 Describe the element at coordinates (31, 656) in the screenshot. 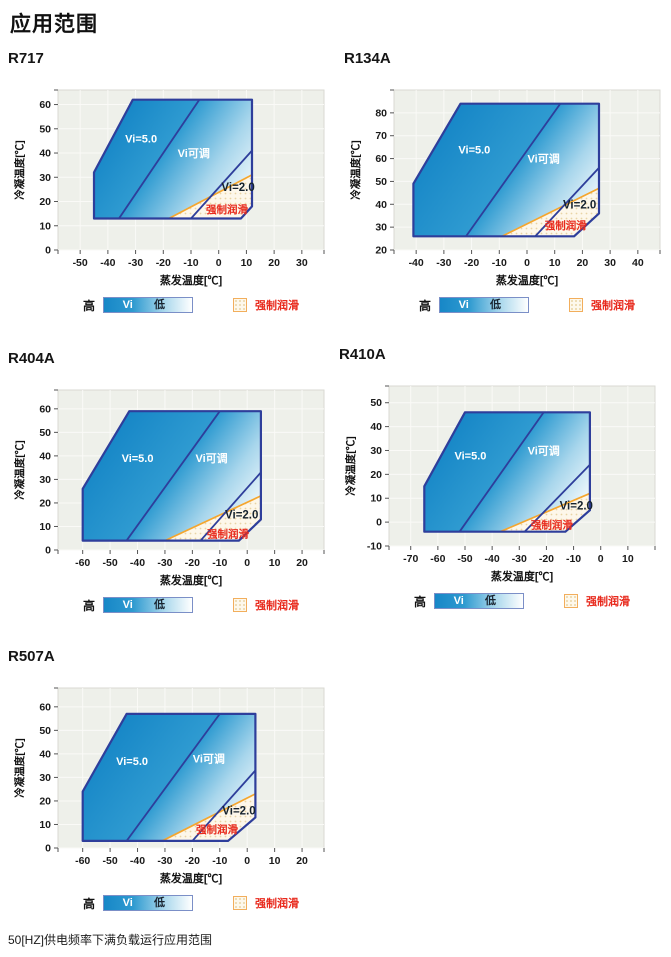

I see `chart-title-r507a: R507A` at that location.